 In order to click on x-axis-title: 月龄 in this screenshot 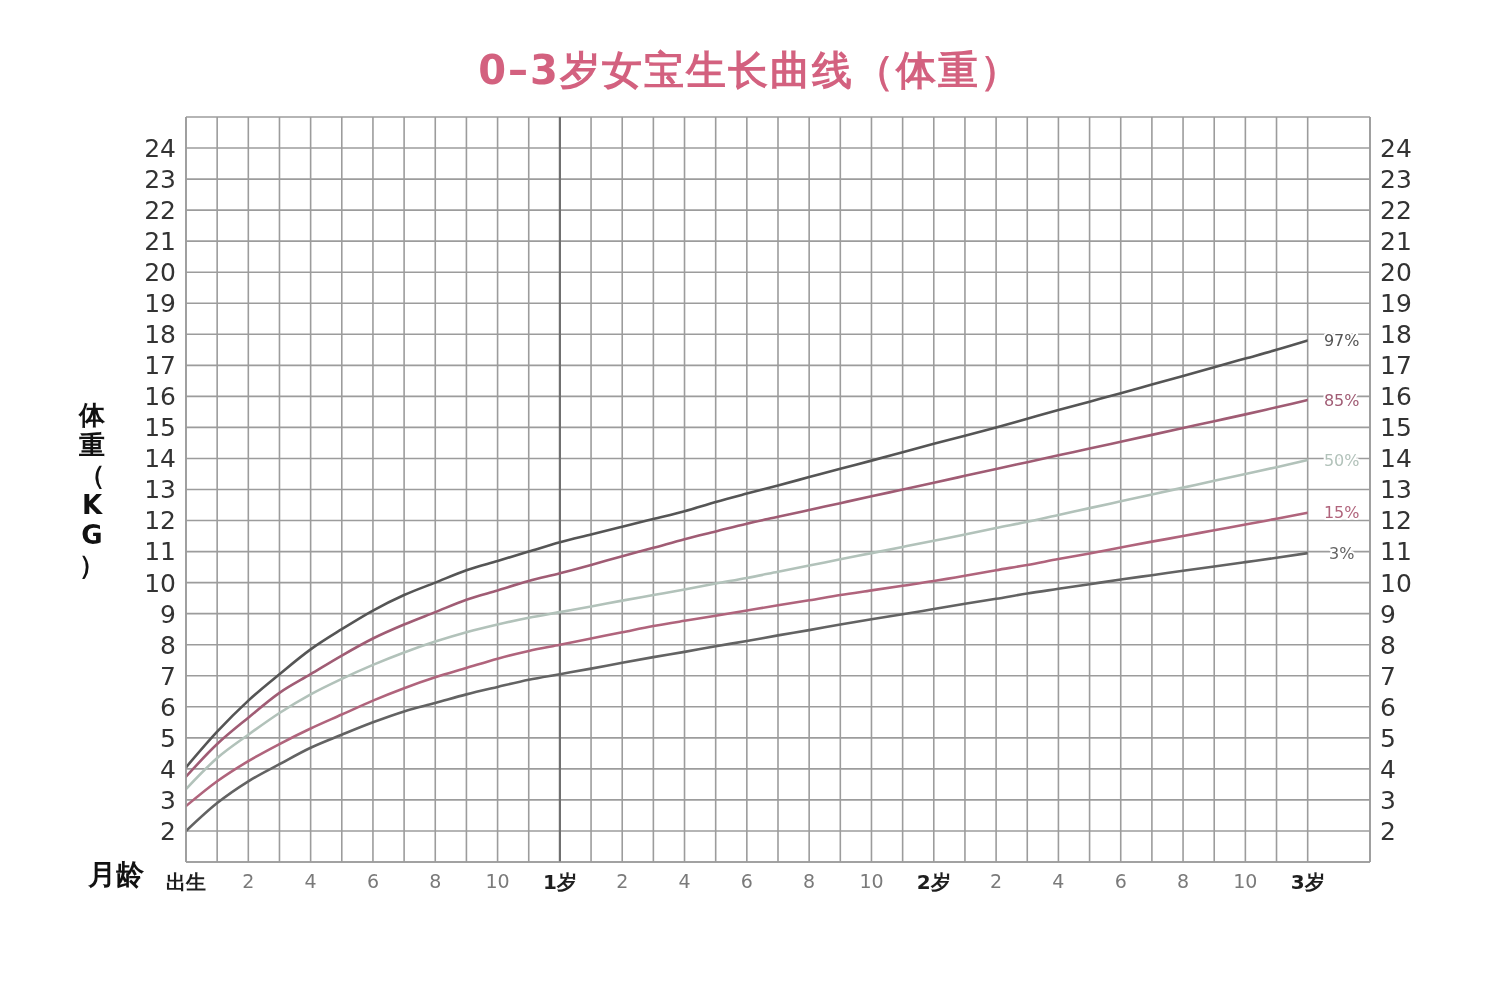, I will do `click(116, 875)`.